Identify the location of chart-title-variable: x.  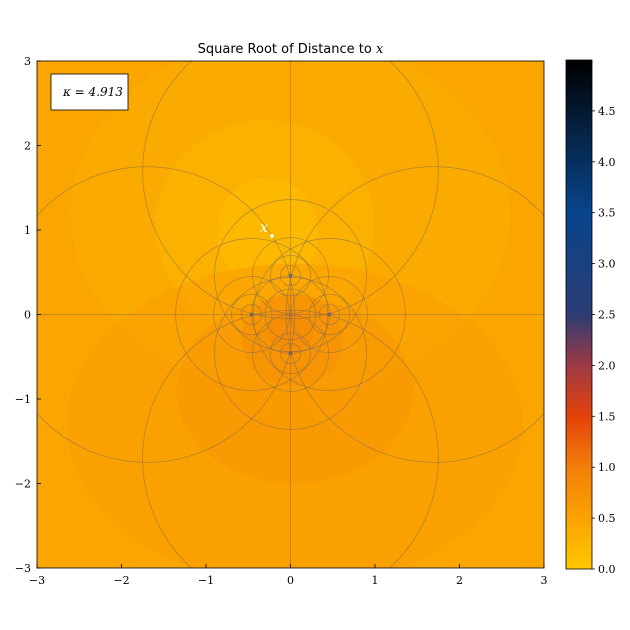
(380, 49).